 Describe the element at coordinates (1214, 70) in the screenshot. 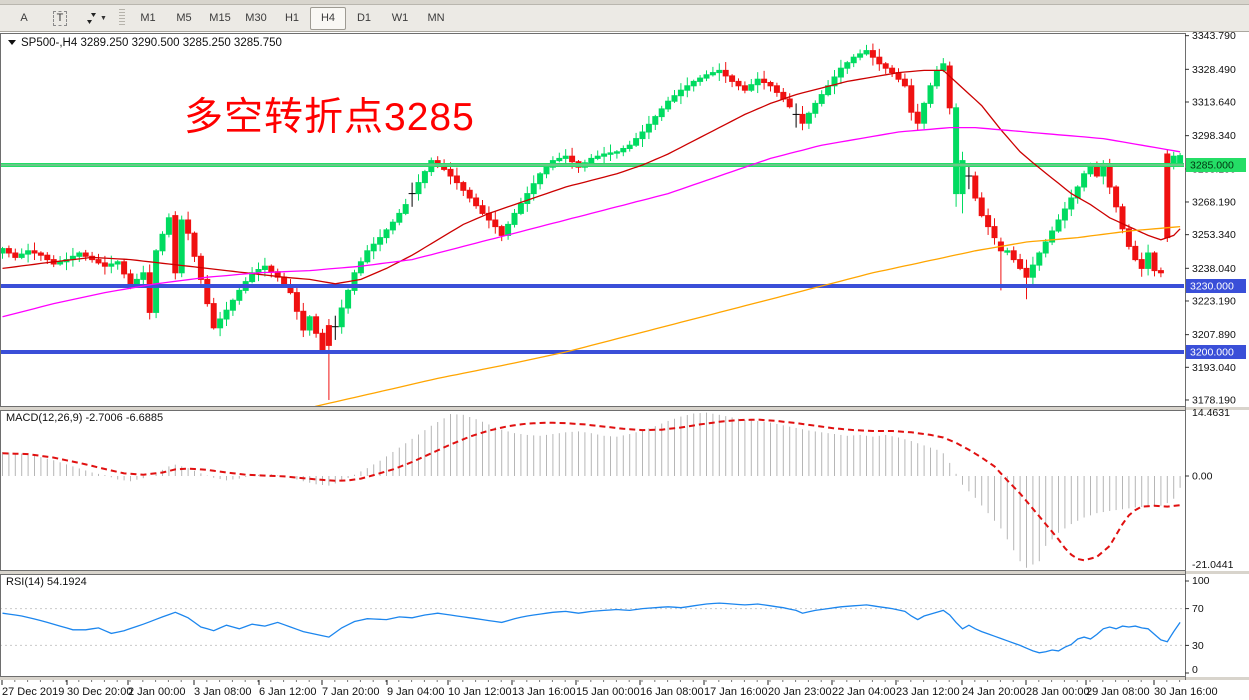

I see `svg-text: 3328.490` at that location.